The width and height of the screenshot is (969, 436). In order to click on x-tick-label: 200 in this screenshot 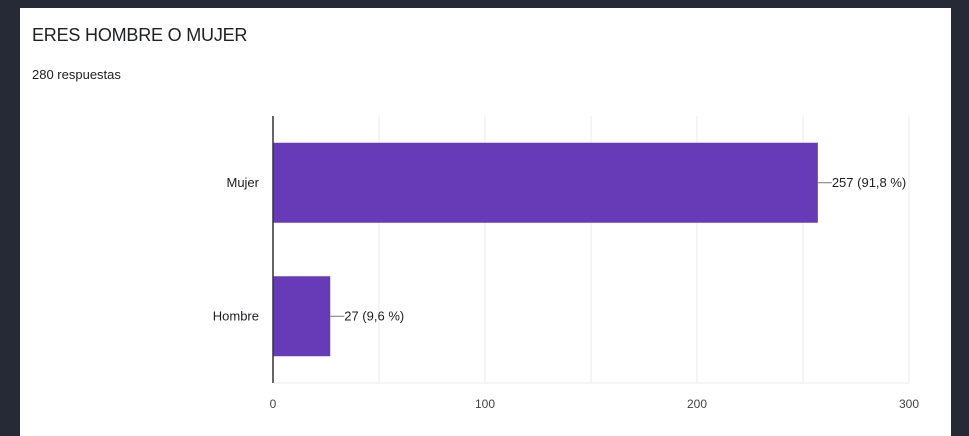, I will do `click(697, 404)`.